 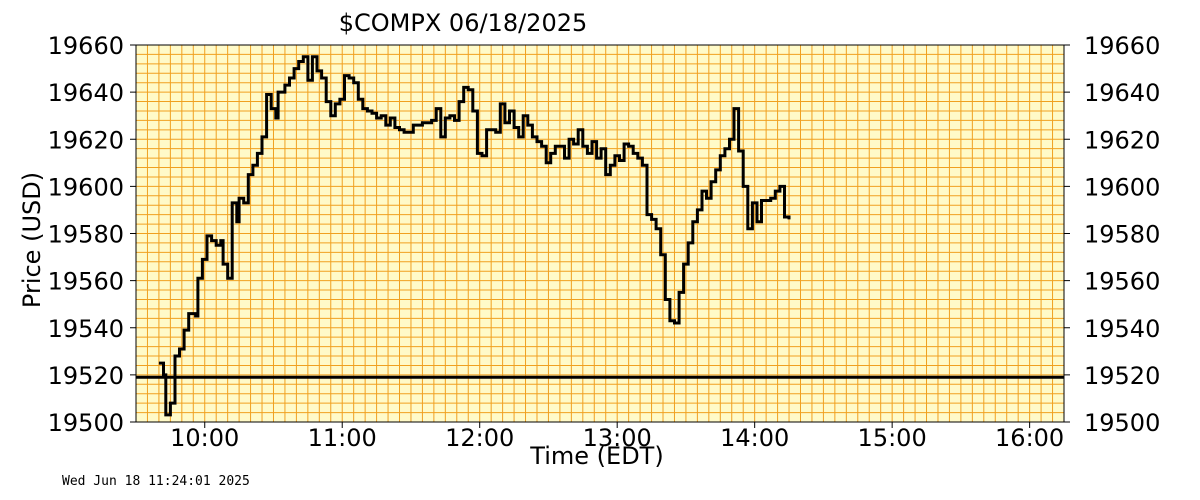 What do you see at coordinates (1122, 93) in the screenshot?
I see `y-tick-label-right: 19640` at bounding box center [1122, 93].